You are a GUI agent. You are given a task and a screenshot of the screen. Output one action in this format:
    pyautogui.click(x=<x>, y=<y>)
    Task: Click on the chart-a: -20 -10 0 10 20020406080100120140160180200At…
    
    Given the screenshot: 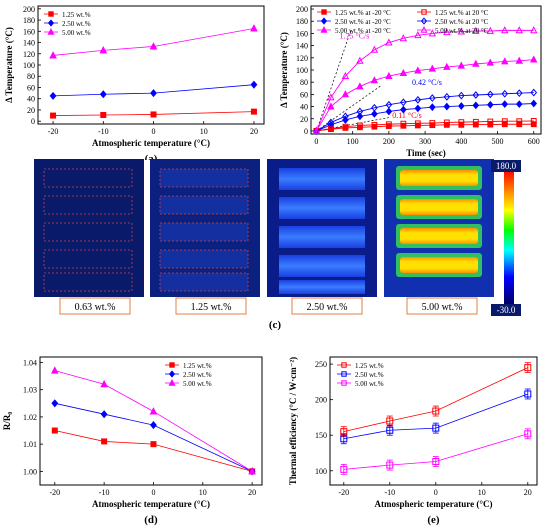 What is the action you would take?
    pyautogui.click(x=134, y=82)
    